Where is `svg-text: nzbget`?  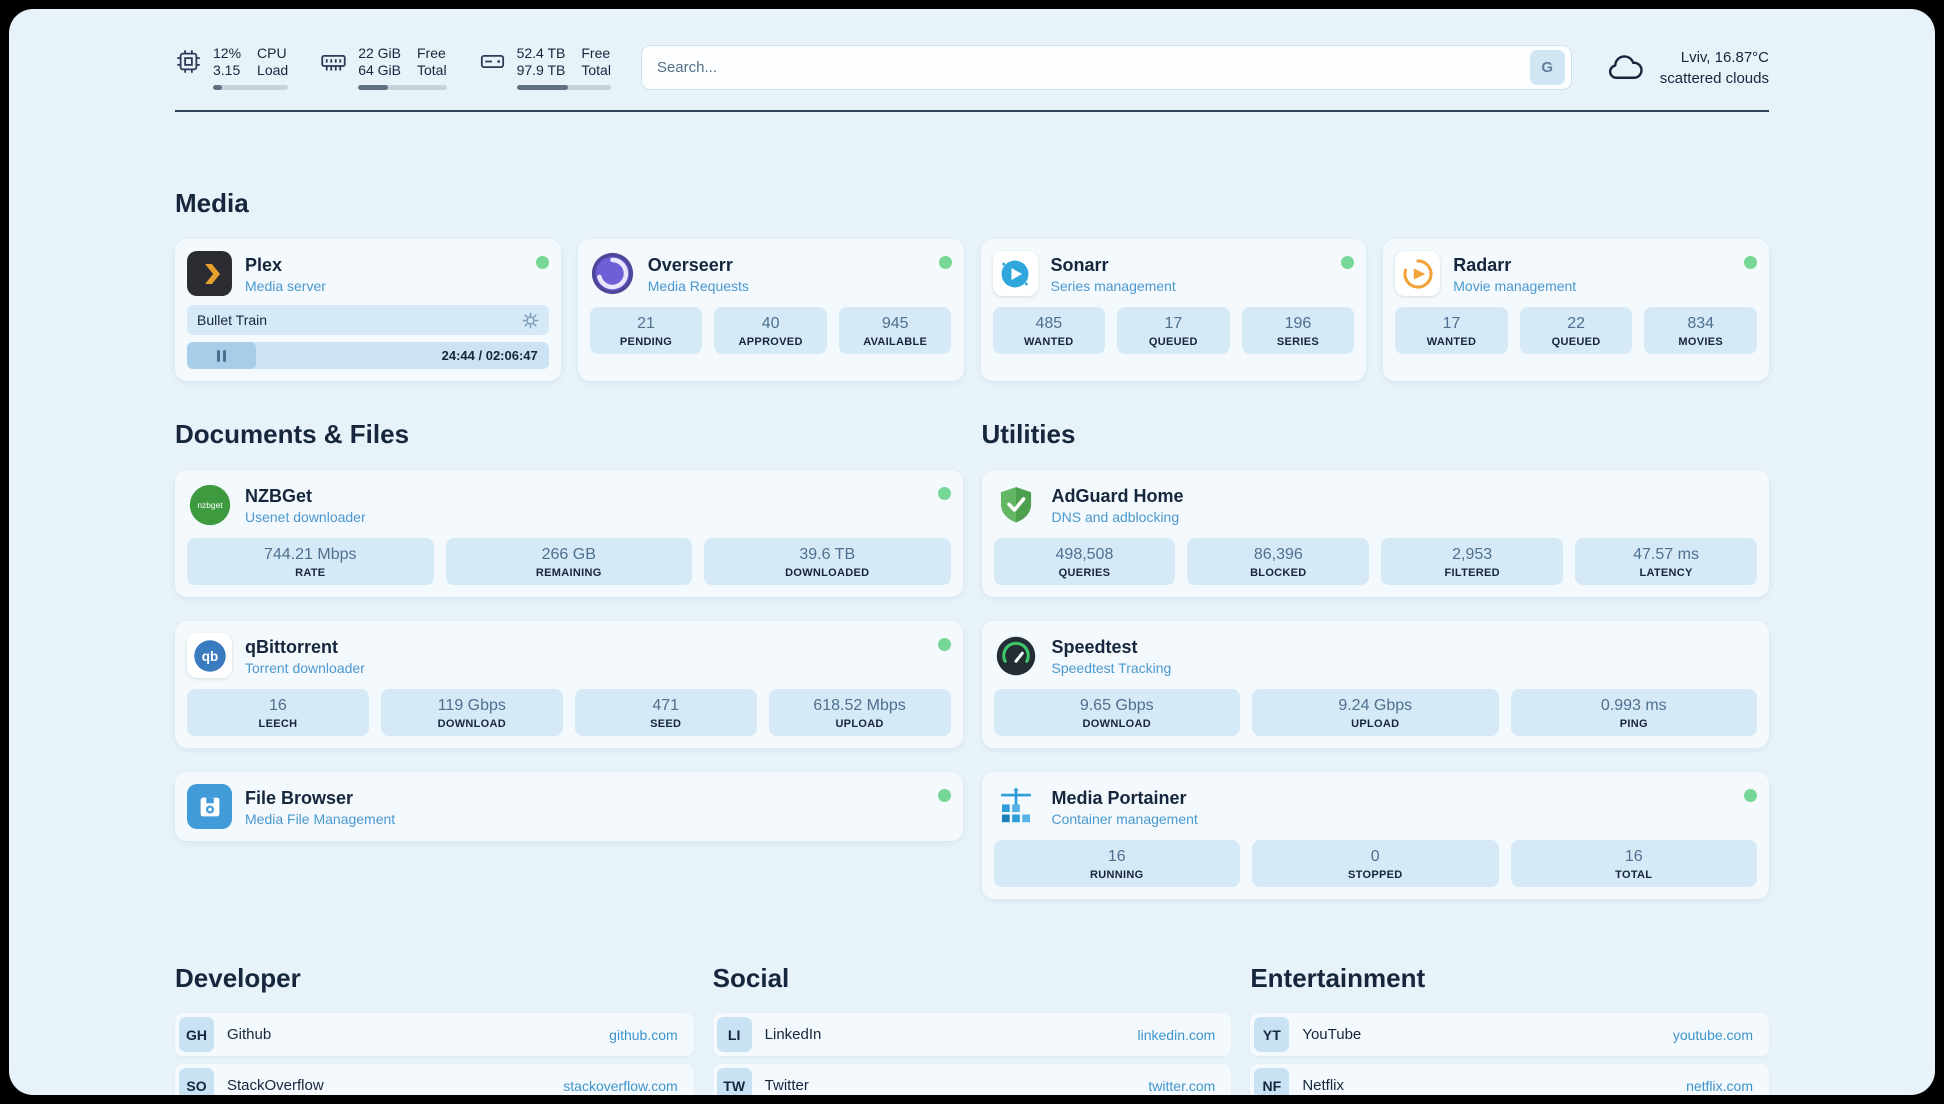 svg-text: nzbget is located at coordinates (210, 504).